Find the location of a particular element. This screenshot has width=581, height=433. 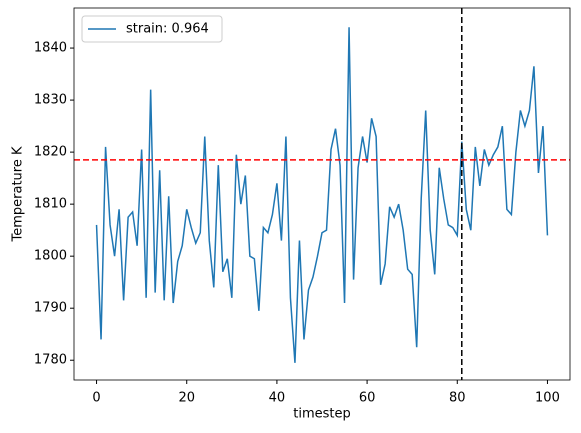

x-tick-label: 20 is located at coordinates (186, 398).